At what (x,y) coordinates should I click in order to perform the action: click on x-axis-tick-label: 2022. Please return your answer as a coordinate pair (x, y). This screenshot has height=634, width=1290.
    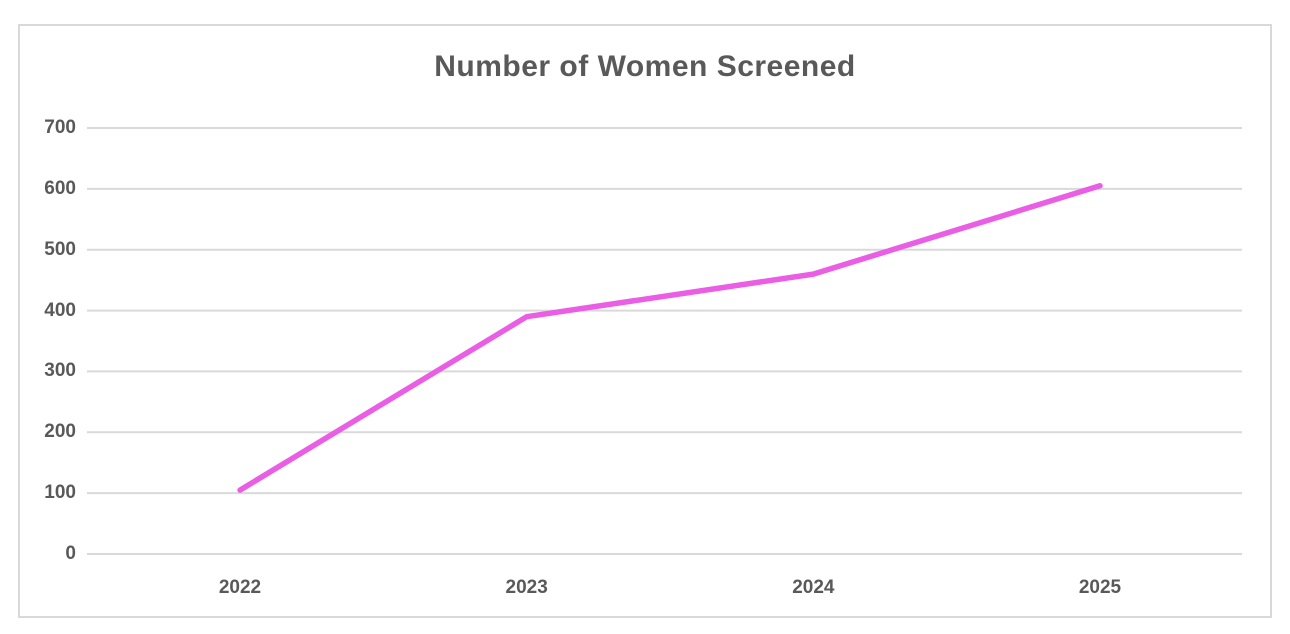
    Looking at the image, I should click on (240, 587).